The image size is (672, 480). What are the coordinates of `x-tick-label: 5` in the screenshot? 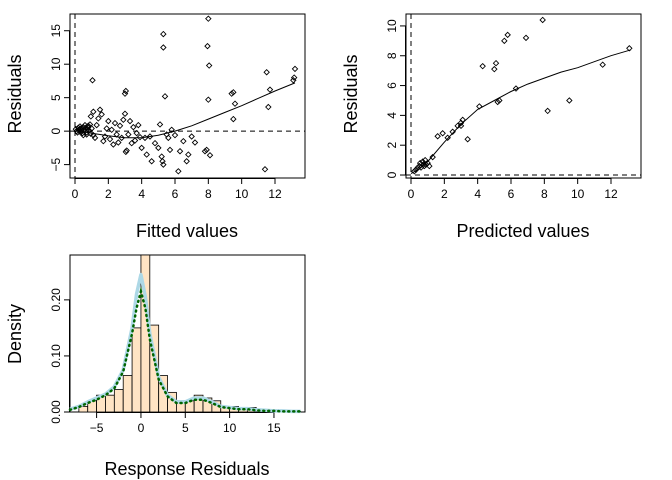 It's located at (185, 428).